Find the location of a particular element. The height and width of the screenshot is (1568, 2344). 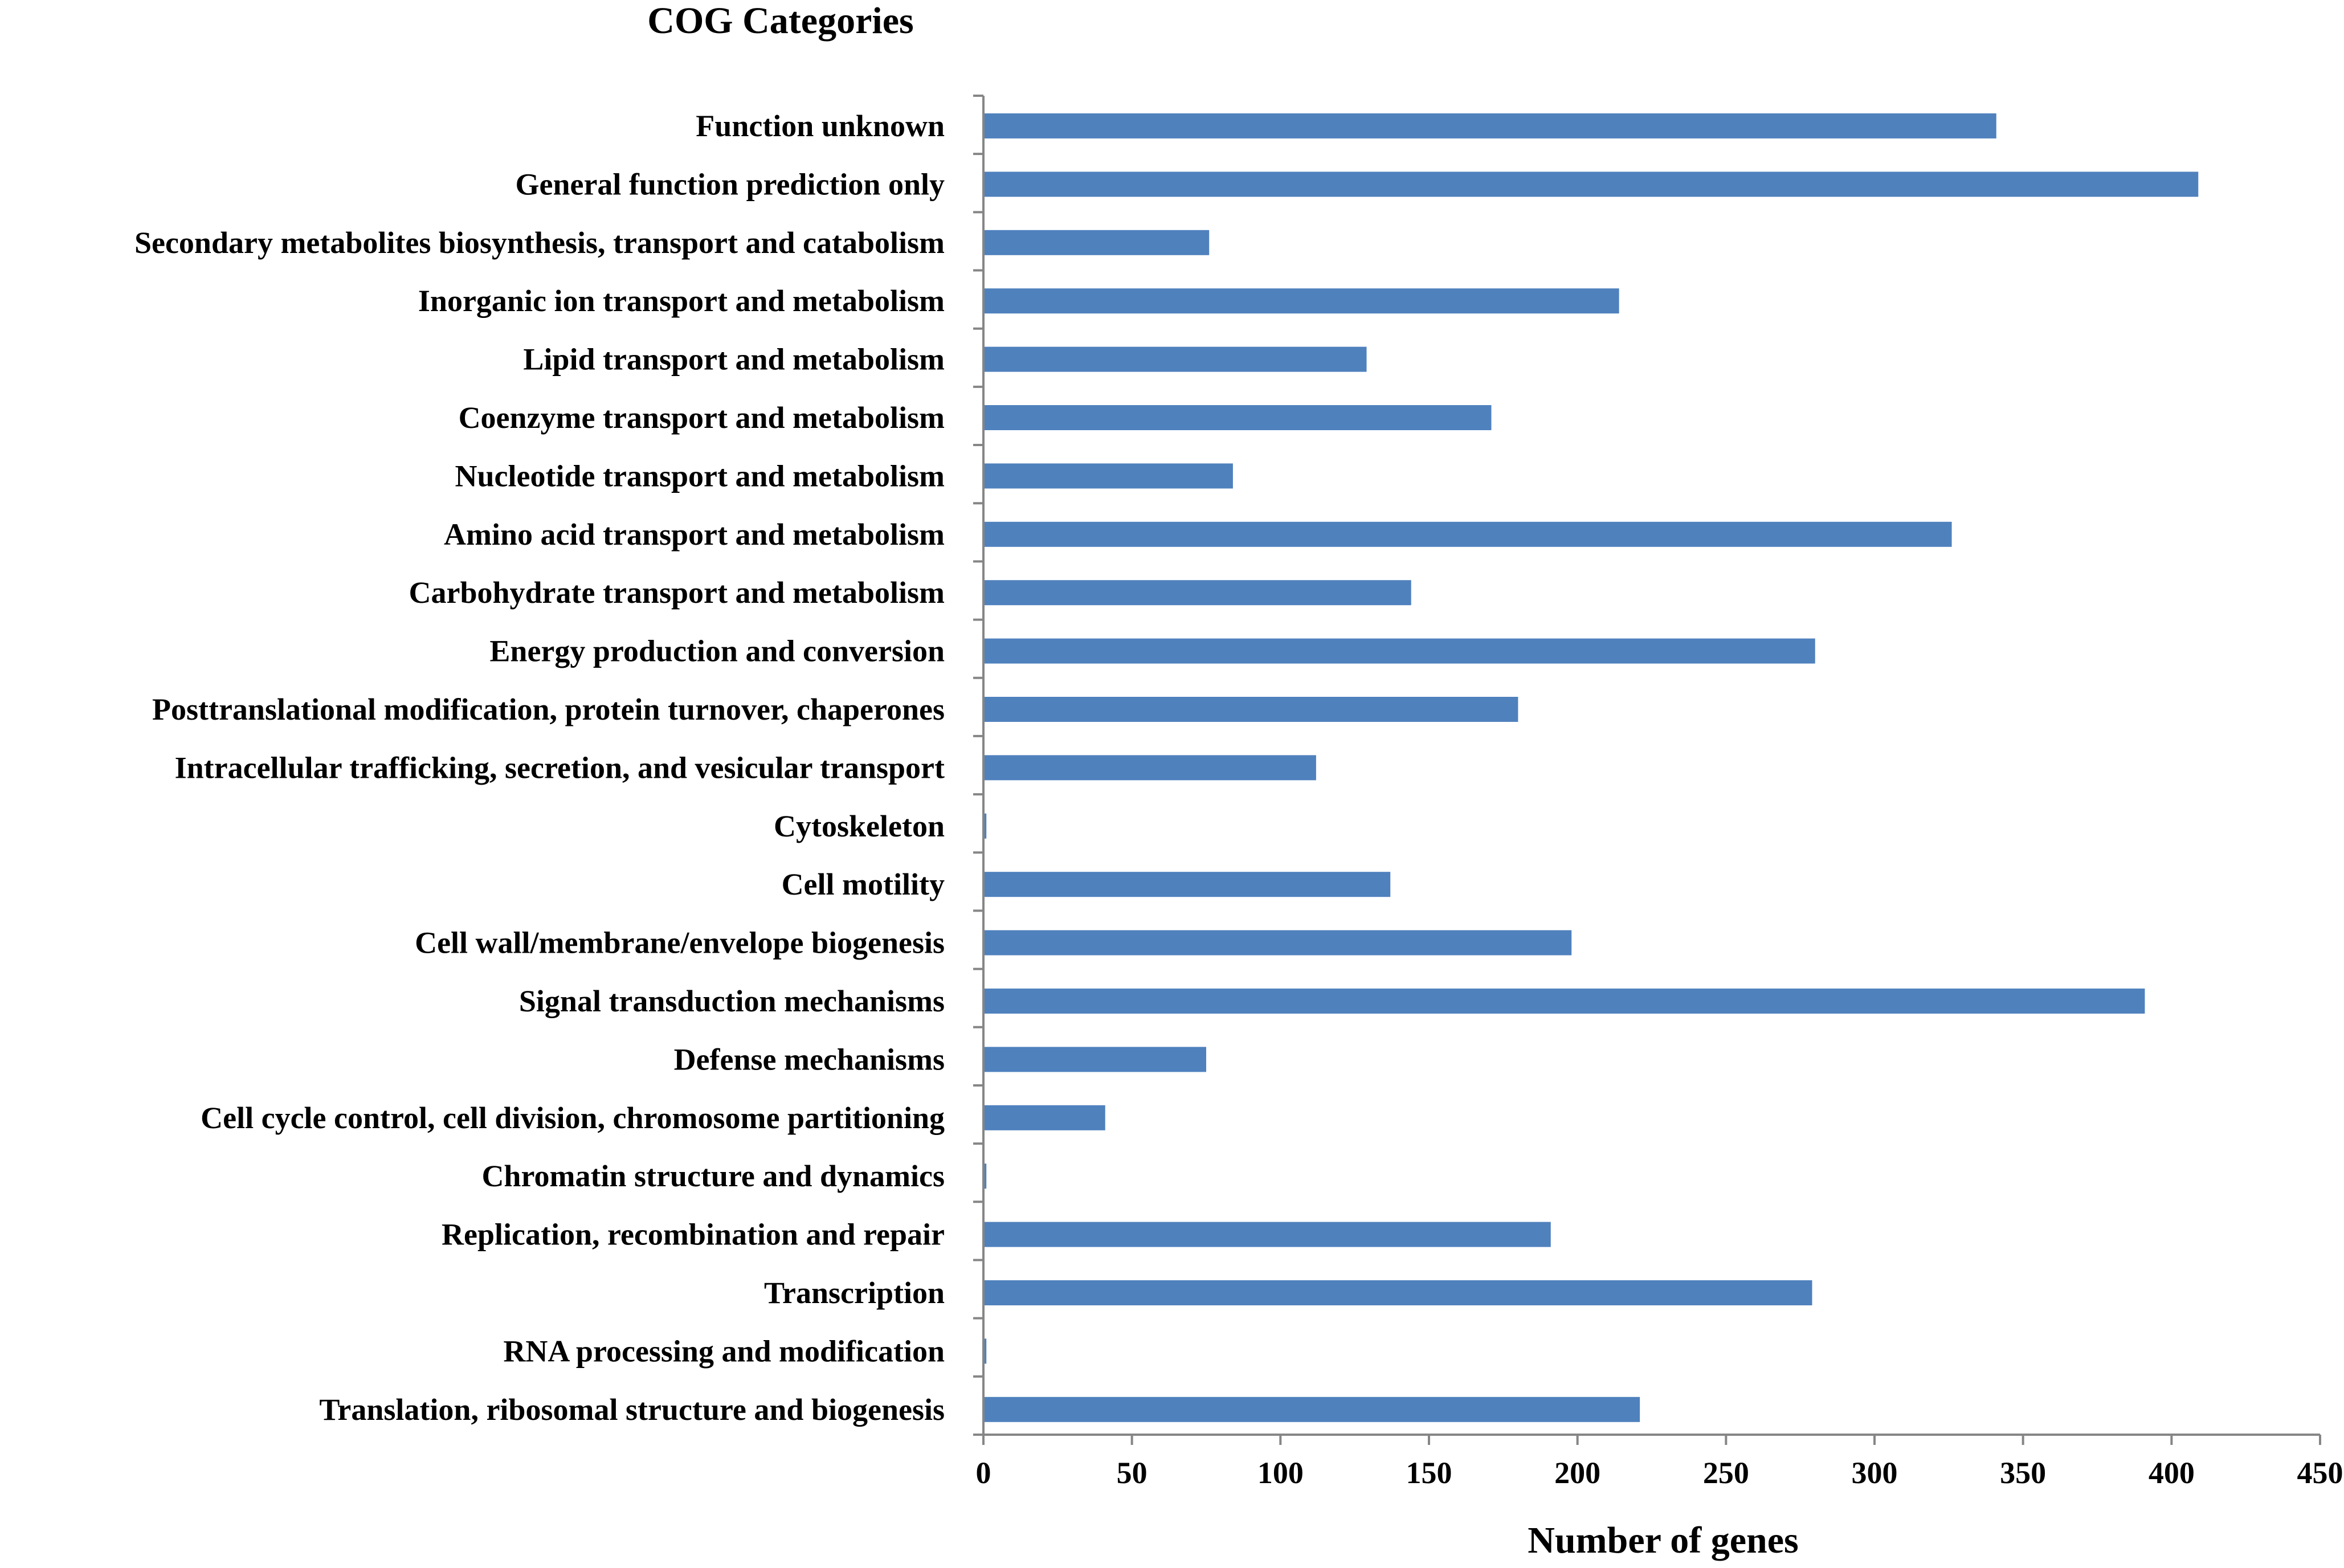

category-label-4: Inorganic ion transport and metabolism is located at coordinates (681, 301).